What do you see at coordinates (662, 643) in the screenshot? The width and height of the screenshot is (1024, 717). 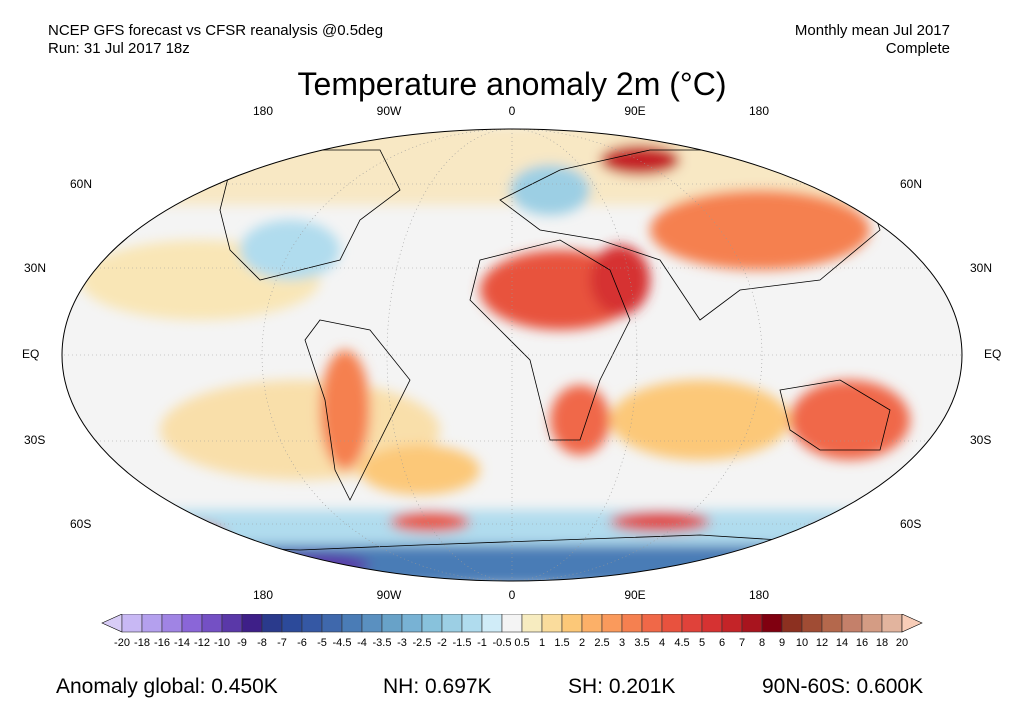 I see `colorbar-tick-label: 4` at bounding box center [662, 643].